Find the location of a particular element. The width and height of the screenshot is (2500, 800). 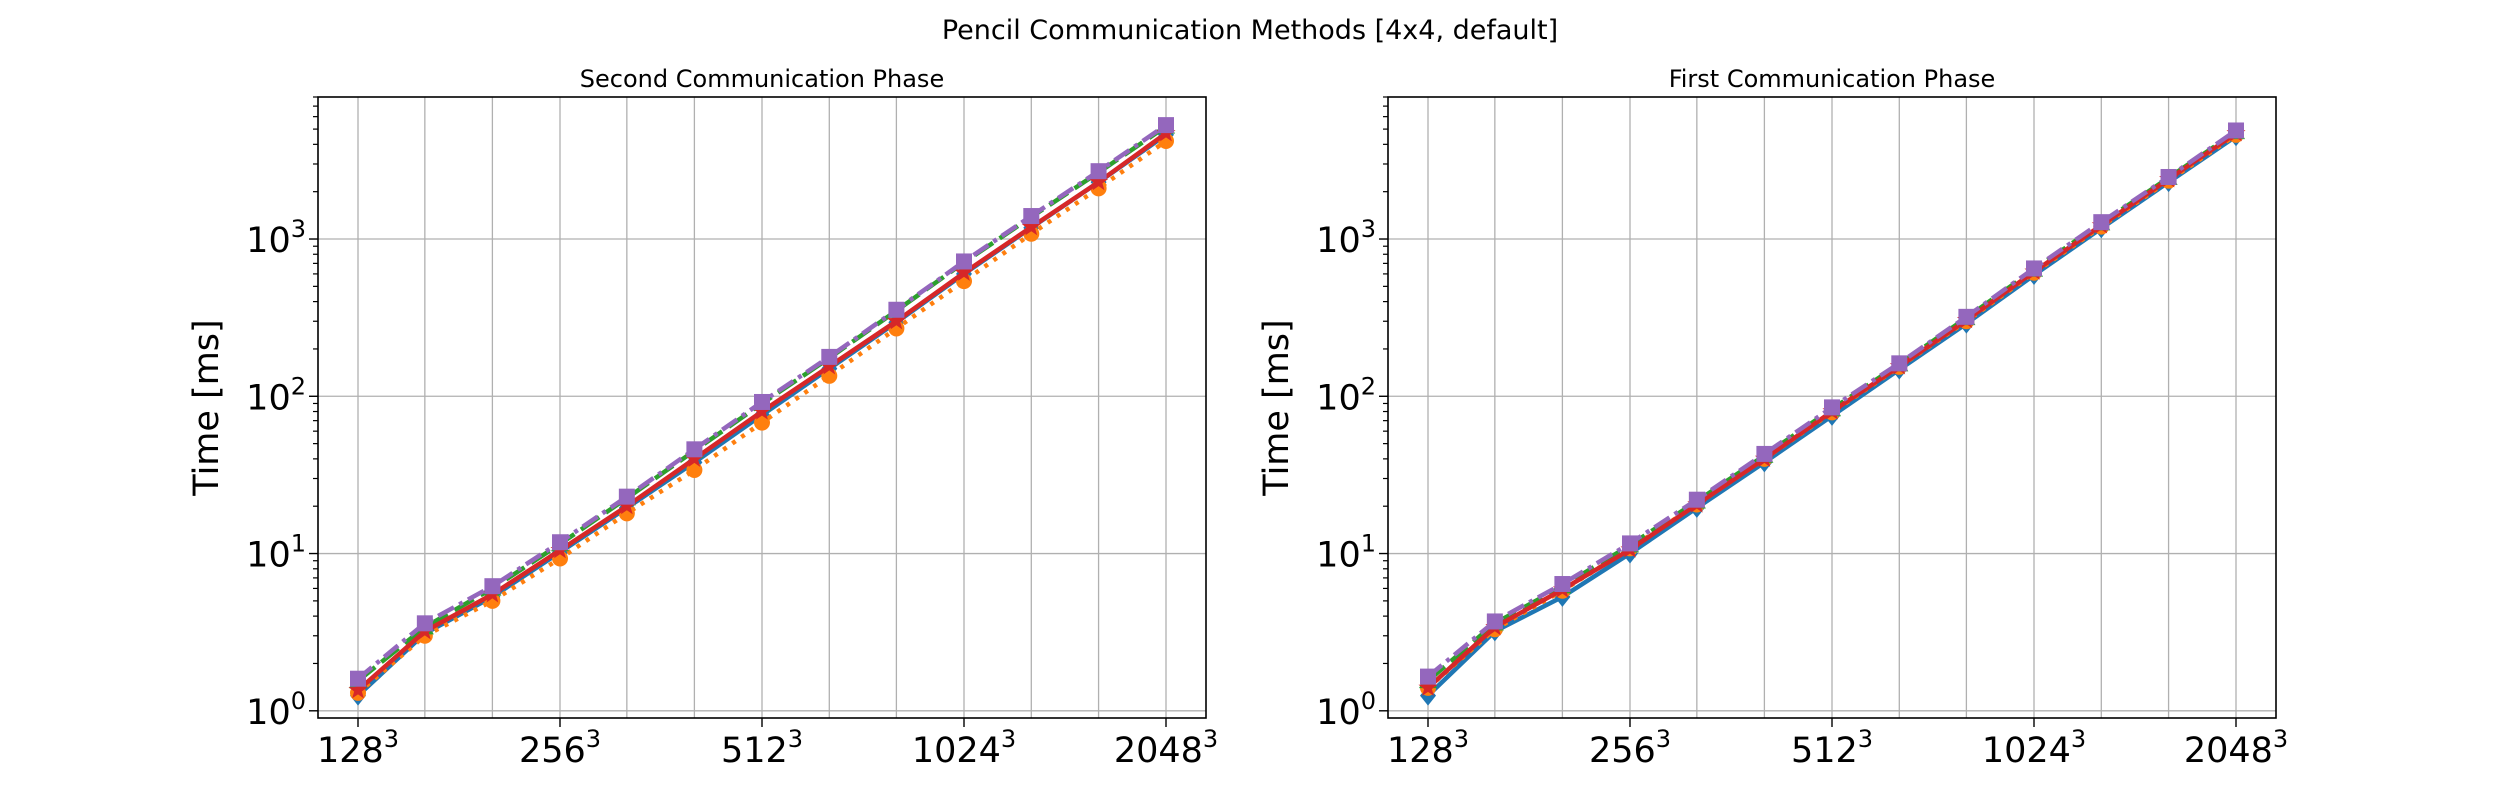

subplot-title: First Communication Phase is located at coordinates (1832, 79).